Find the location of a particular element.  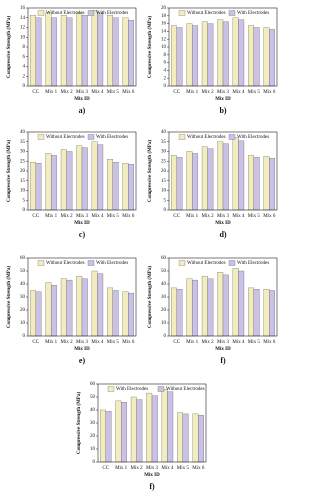

y-tick-label: 60 is located at coordinates (164, 258).